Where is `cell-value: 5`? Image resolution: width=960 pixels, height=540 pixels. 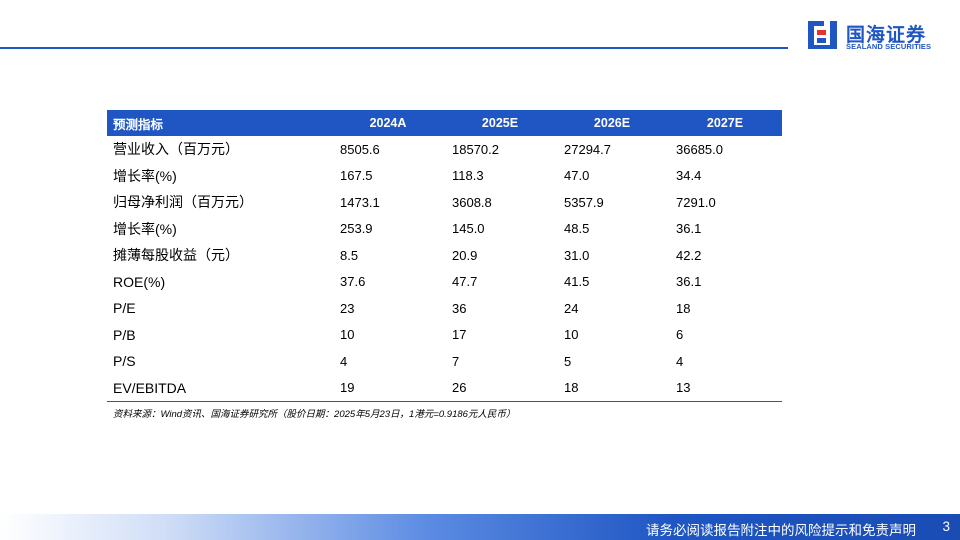 cell-value: 5 is located at coordinates (568, 361).